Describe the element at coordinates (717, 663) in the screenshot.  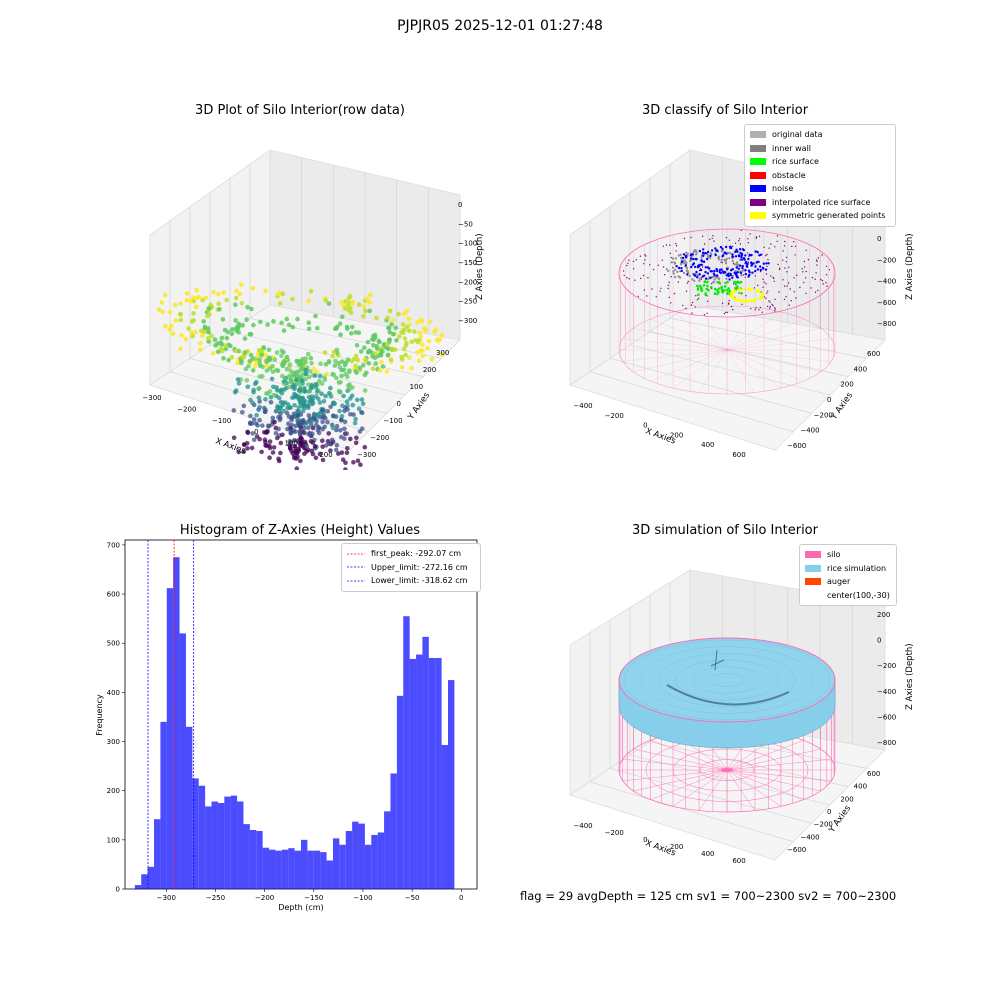
I see `auger-marker` at that location.